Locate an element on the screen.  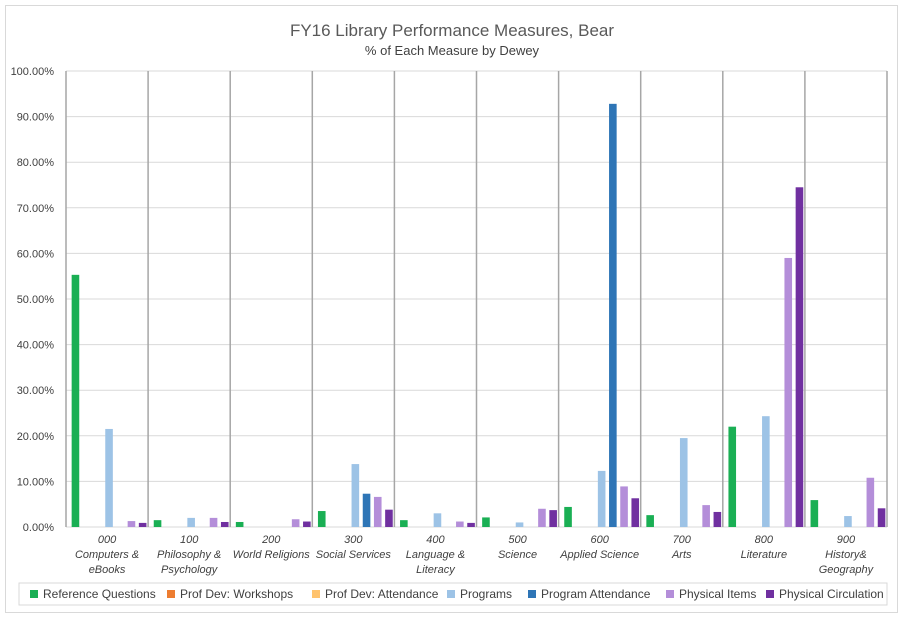
x-tick-label: 200 is located at coordinates (271, 540).